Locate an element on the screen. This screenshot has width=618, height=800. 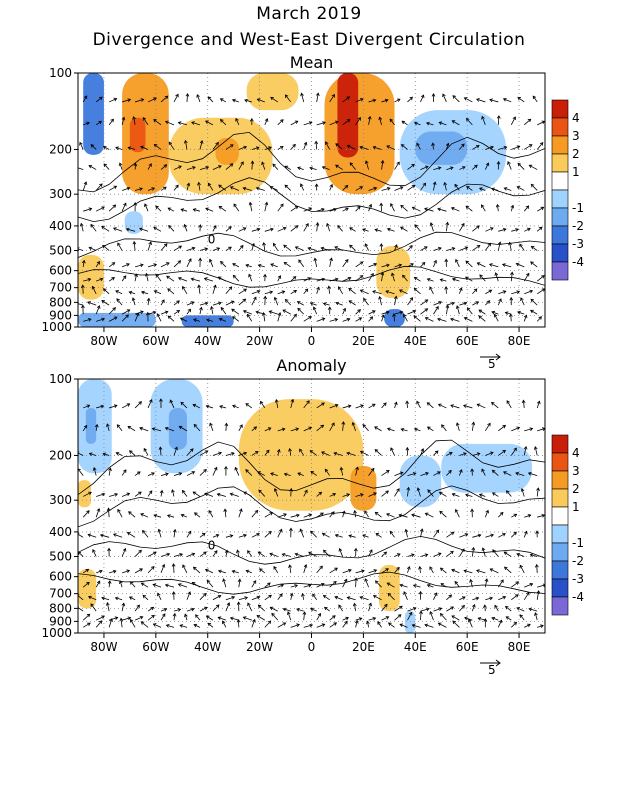
y-tick-label: 900 is located at coordinates (60, 315).